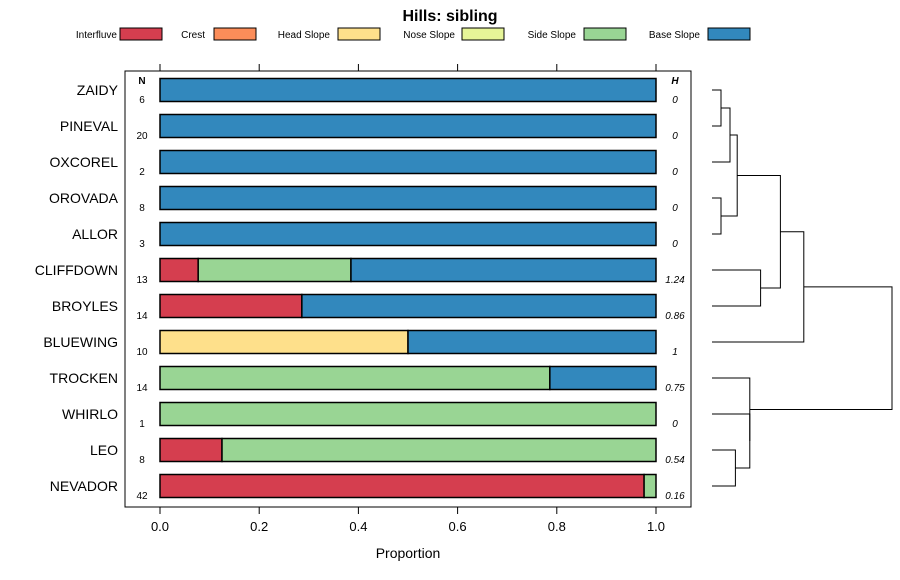 This screenshot has height=580, width=900. I want to click on row-h: 0.16, so click(675, 496).